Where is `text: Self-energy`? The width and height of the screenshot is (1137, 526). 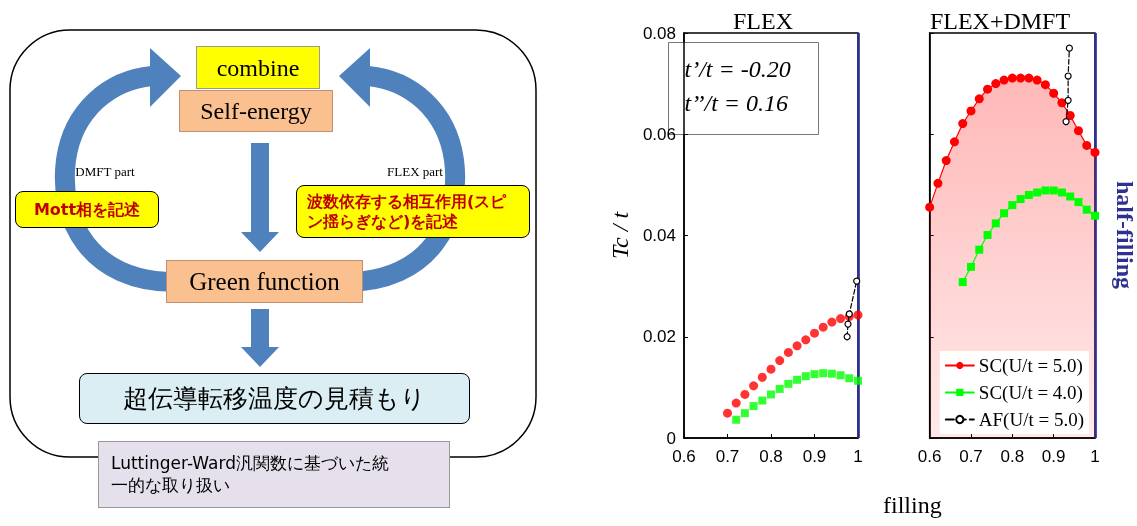
text: Self-energy is located at coordinates (256, 111).